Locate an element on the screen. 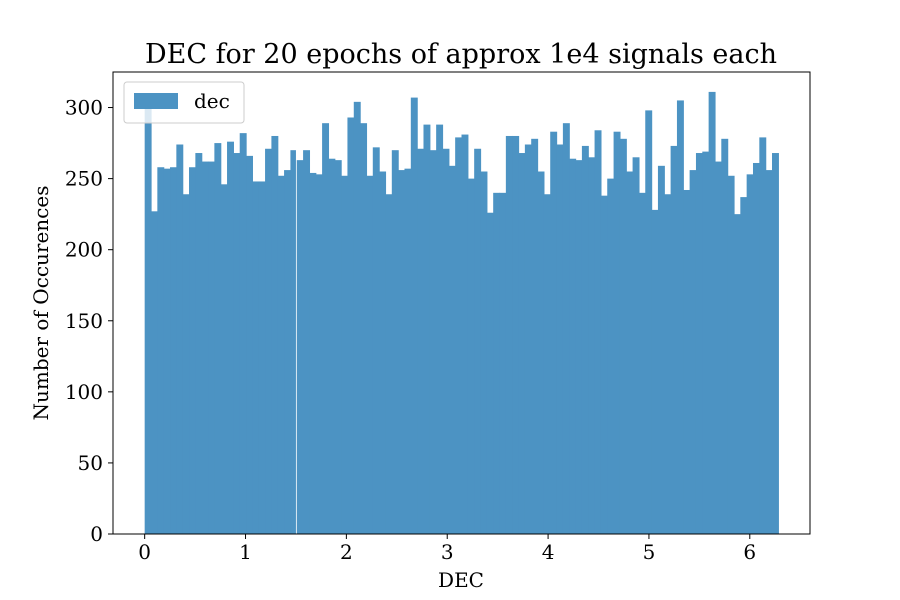 Image resolution: width=900 pixels, height=600 pixels. x-axis-ticks: 0 1 2 3 4 5 6 is located at coordinates (447, 549).